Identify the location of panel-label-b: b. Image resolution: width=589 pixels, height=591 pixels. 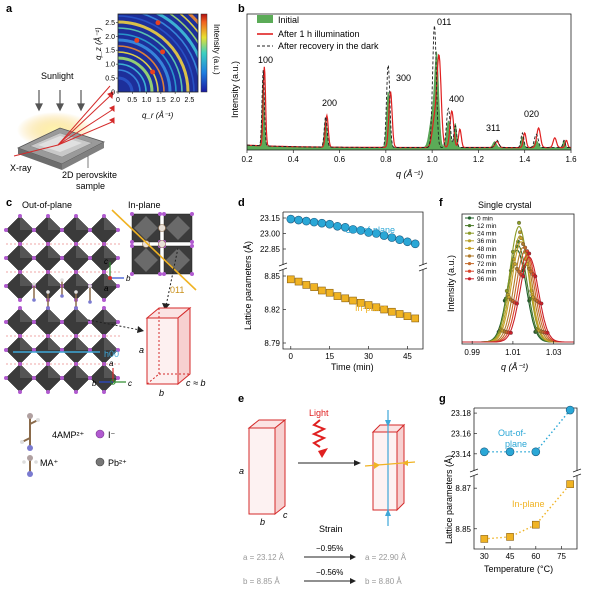
(241, 9).